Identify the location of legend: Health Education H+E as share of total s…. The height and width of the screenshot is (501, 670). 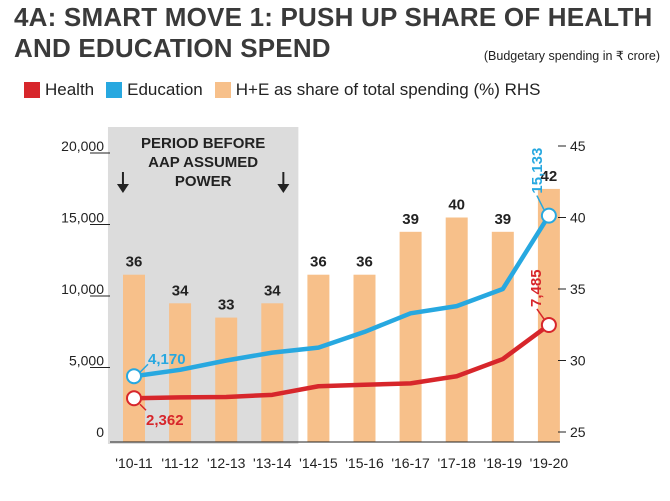
(288, 90).